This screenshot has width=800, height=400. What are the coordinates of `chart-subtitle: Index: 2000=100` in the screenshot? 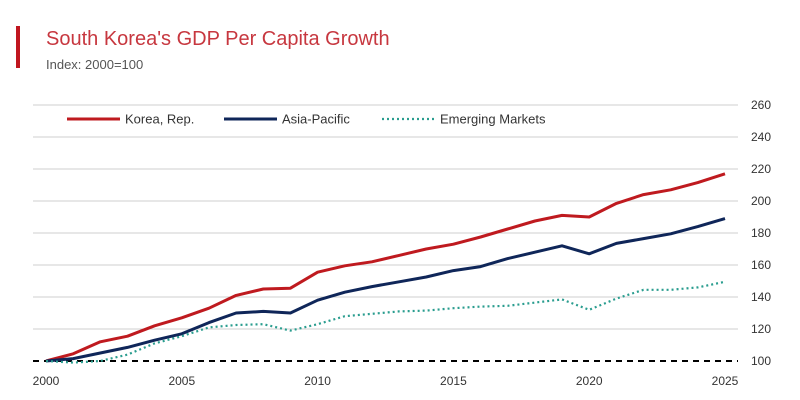 It's located at (95, 64).